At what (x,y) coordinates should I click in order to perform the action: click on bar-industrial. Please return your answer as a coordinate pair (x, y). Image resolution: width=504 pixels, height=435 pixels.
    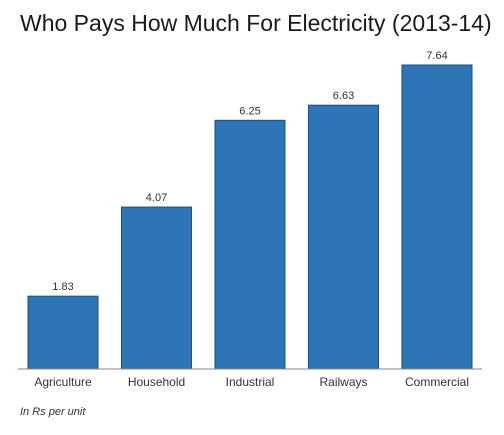
    Looking at the image, I should click on (250, 244).